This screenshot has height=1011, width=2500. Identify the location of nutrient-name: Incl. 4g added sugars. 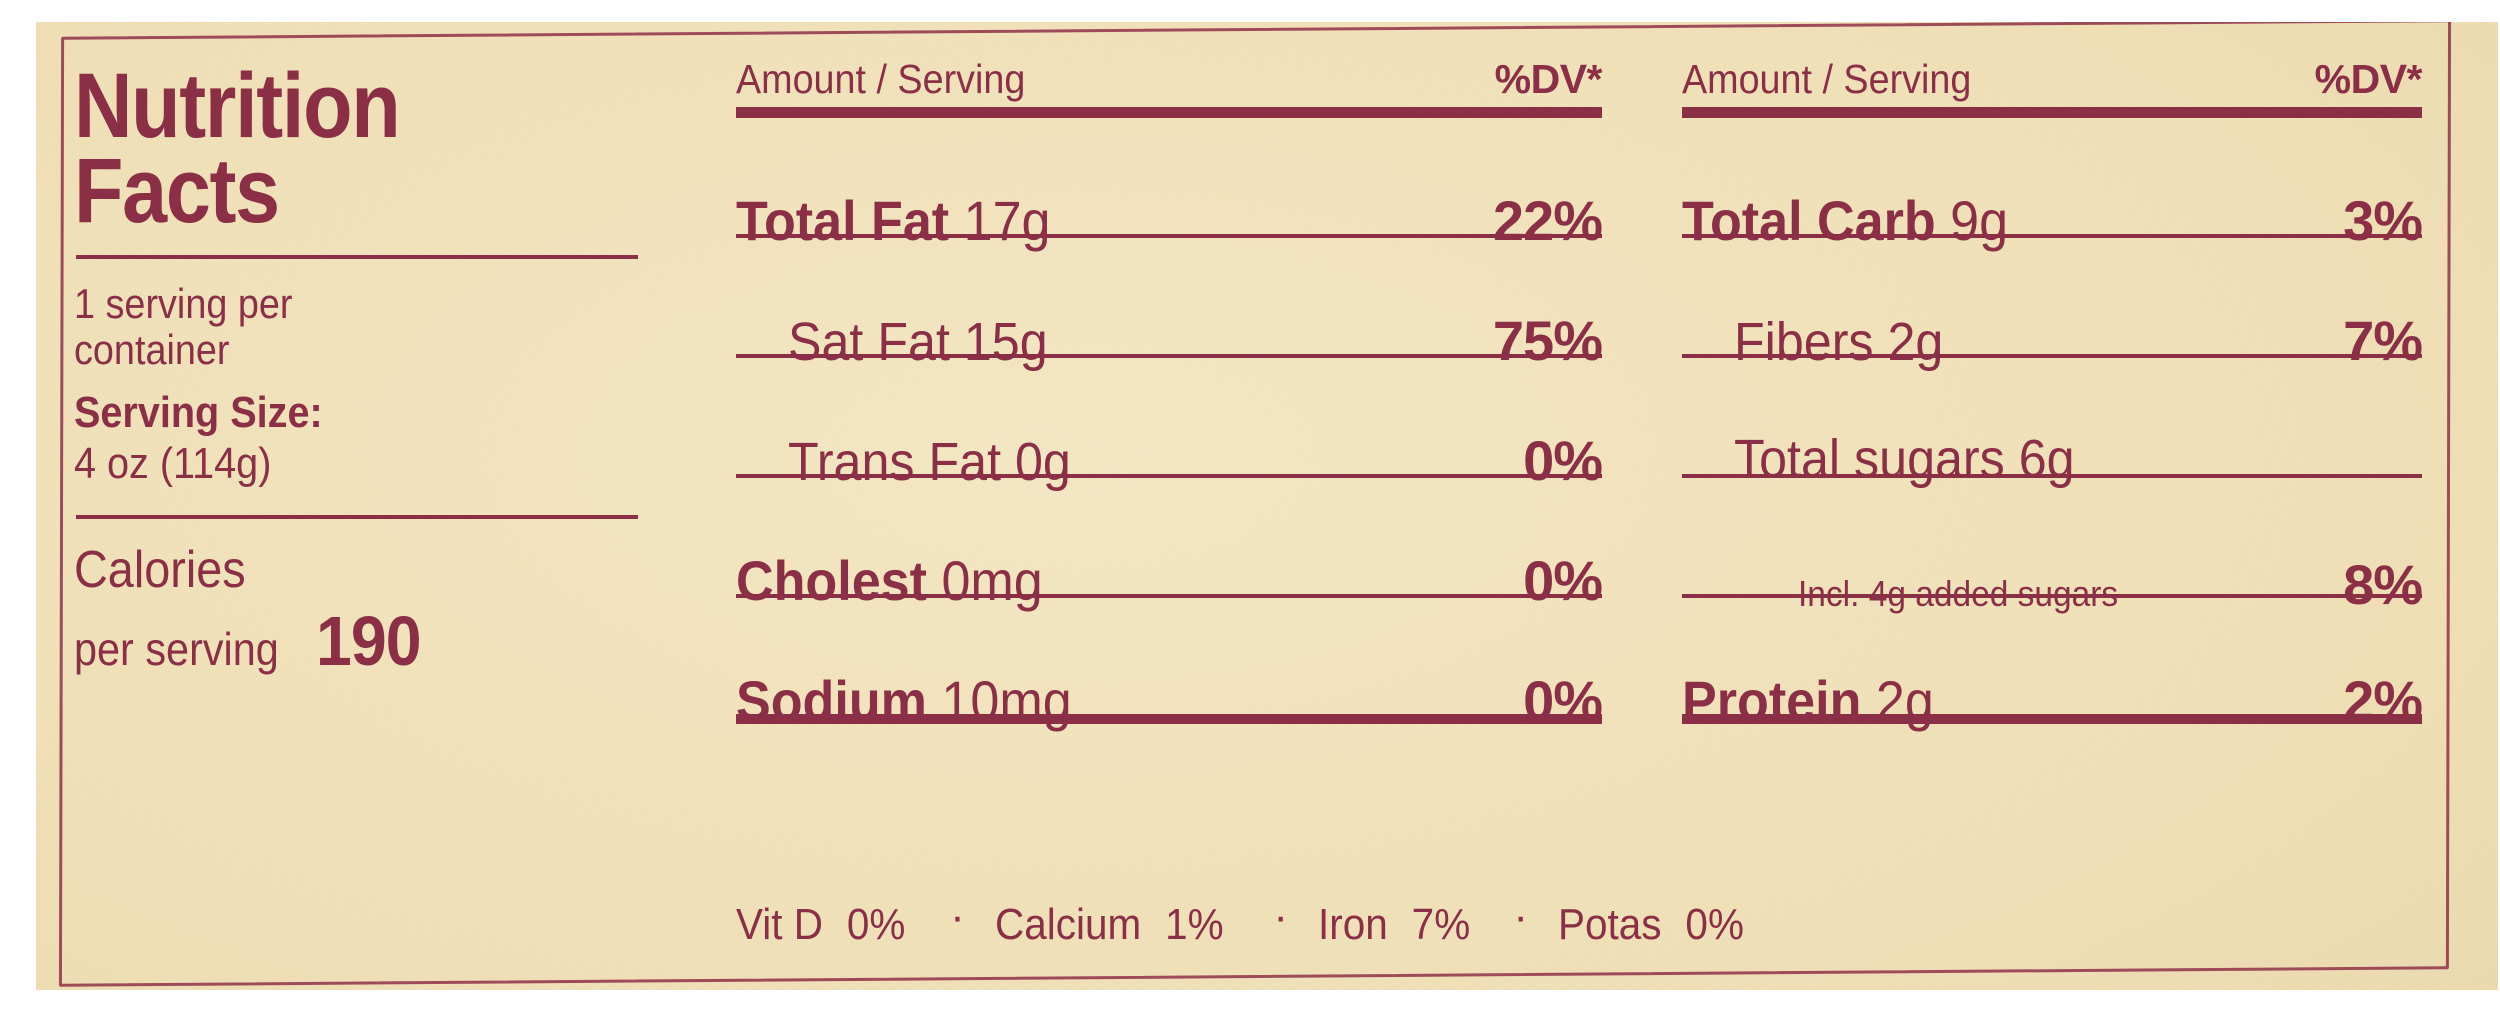
(1958, 593).